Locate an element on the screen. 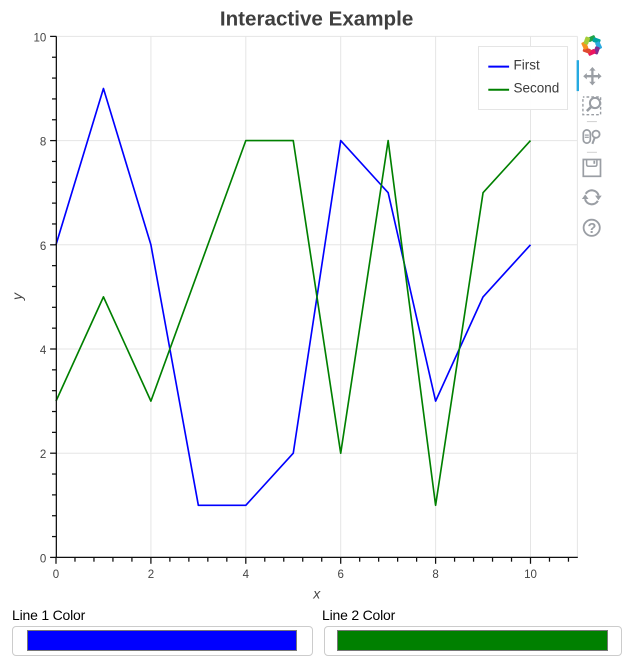 The height and width of the screenshot is (667, 642). svg-text: First is located at coordinates (527, 64).